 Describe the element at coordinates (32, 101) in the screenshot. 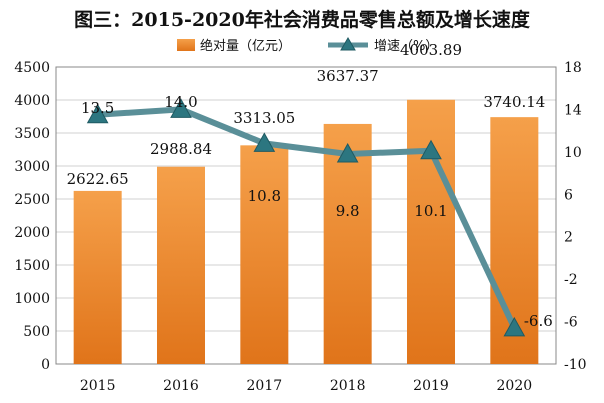

I see `y-left-tick-label: 4000` at that location.